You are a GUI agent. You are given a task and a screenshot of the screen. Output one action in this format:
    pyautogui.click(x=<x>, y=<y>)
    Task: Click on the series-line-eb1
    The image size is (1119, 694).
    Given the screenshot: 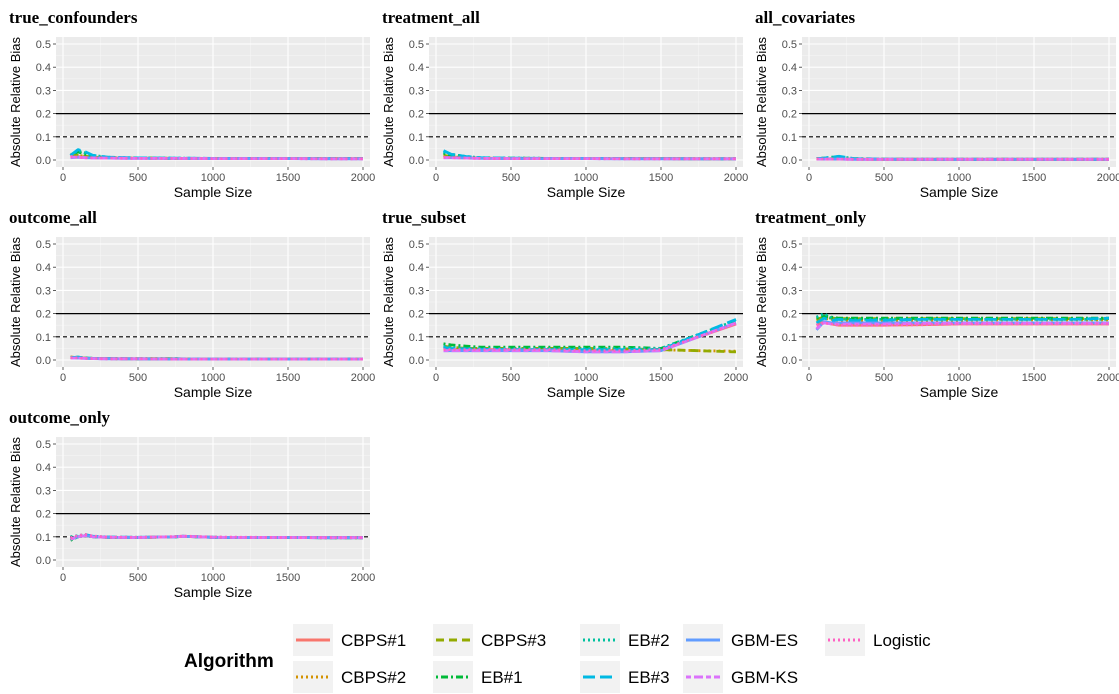 What is the action you would take?
    pyautogui.click(x=962, y=317)
    